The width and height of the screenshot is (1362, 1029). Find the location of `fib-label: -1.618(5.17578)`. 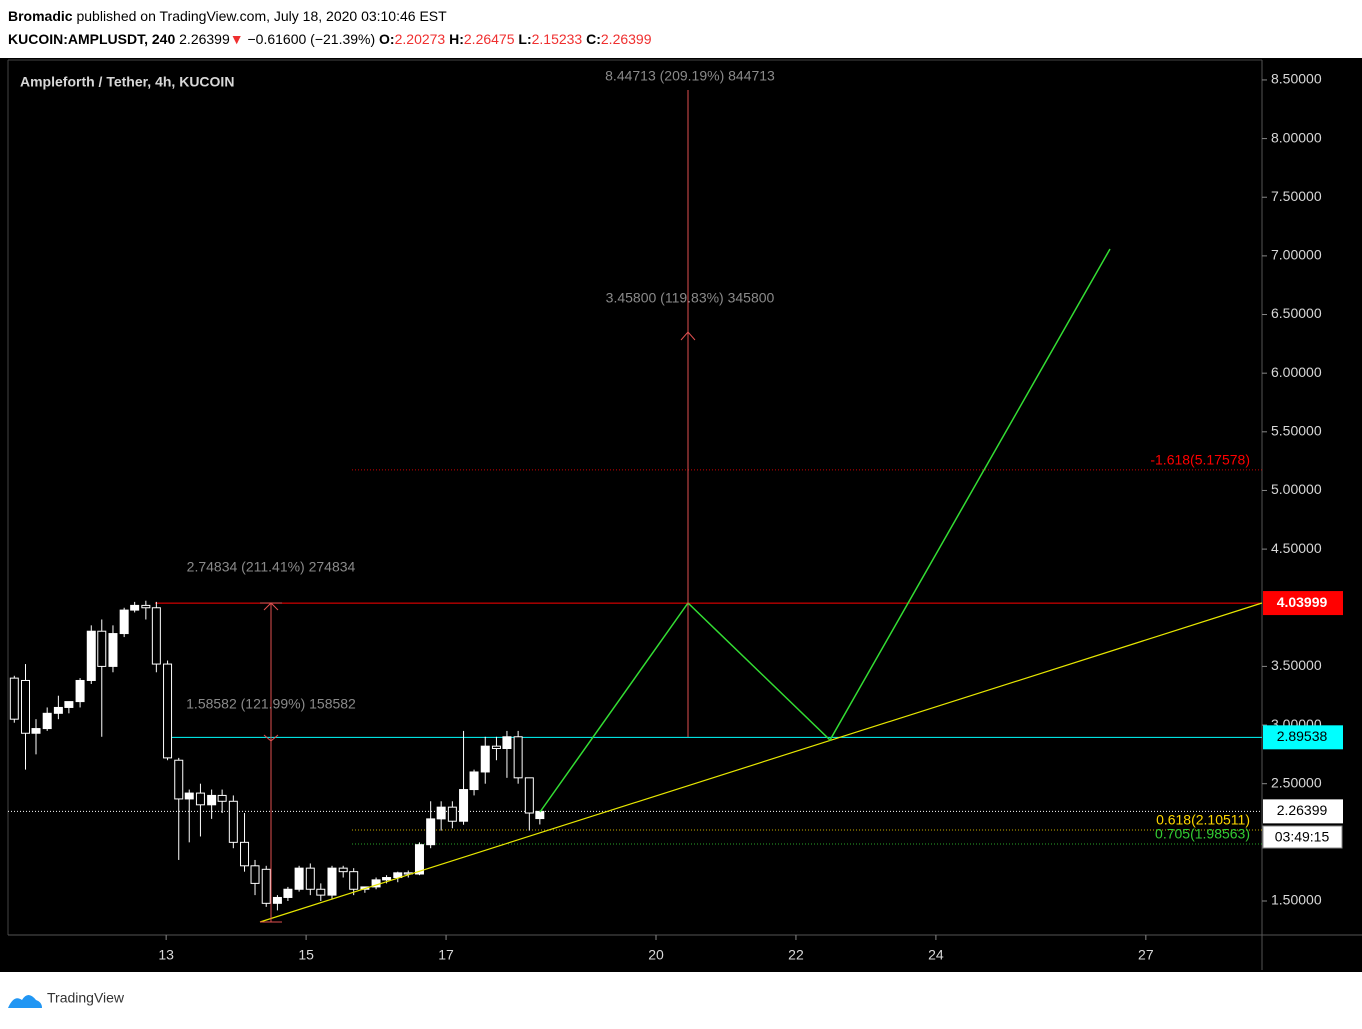

fib-label: -1.618(5.17578) is located at coordinates (1200, 460).